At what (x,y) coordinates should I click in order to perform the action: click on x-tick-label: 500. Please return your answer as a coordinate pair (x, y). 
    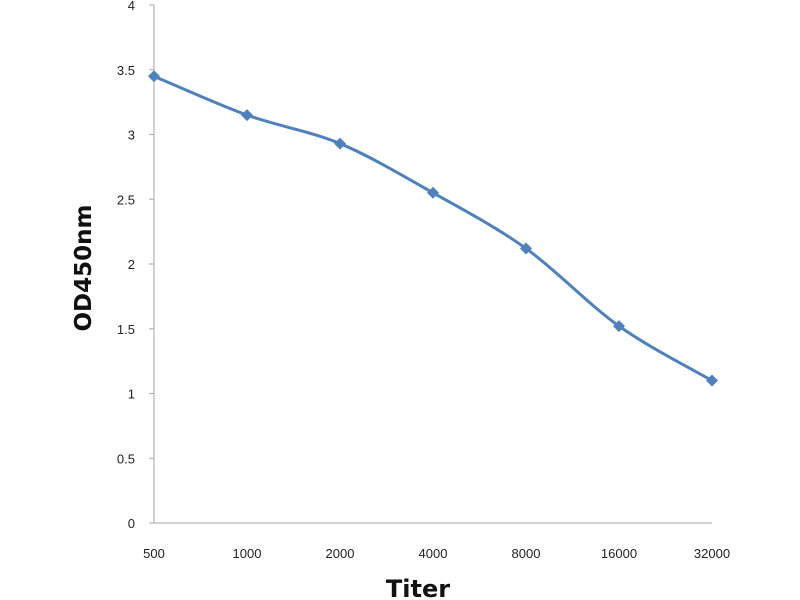
    Looking at the image, I should click on (154, 553).